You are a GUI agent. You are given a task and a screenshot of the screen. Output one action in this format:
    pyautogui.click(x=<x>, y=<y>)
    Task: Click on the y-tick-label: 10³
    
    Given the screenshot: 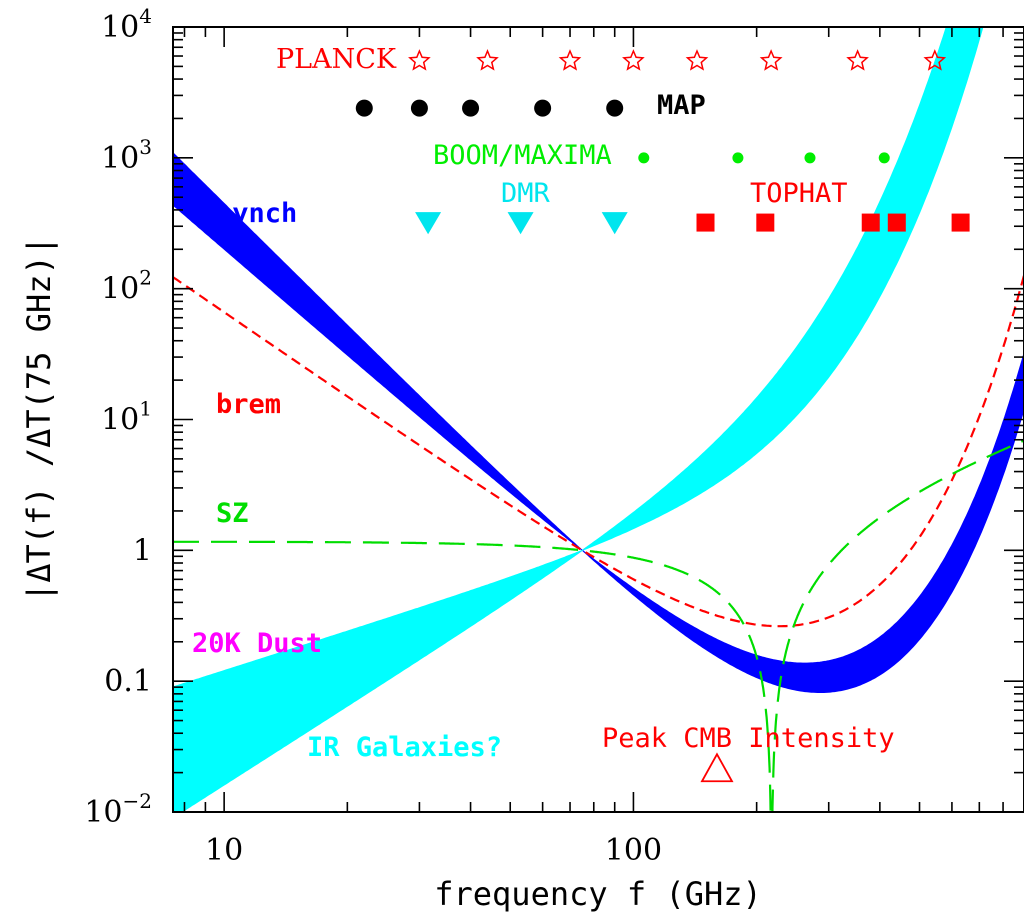 What is the action you would take?
    pyautogui.click(x=126, y=155)
    